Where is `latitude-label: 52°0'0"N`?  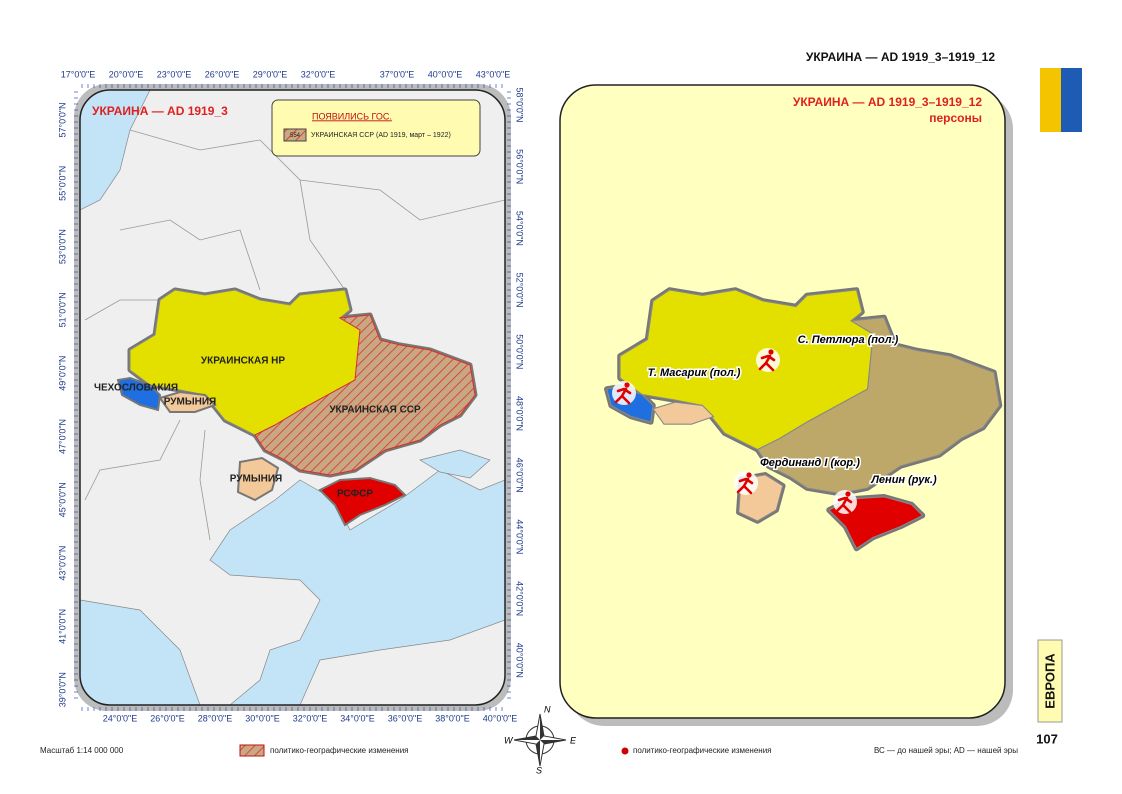
latitude-label: 52°0'0"N is located at coordinates (520, 290).